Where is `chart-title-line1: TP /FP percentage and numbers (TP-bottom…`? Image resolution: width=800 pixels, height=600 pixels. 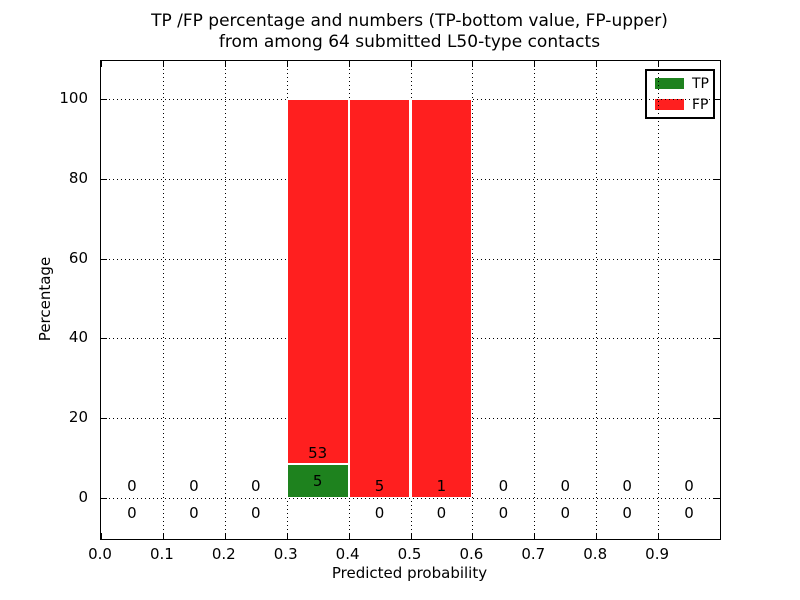
chart-title-line1: TP /FP percentage and numbers (TP-bottom… is located at coordinates (409, 21).